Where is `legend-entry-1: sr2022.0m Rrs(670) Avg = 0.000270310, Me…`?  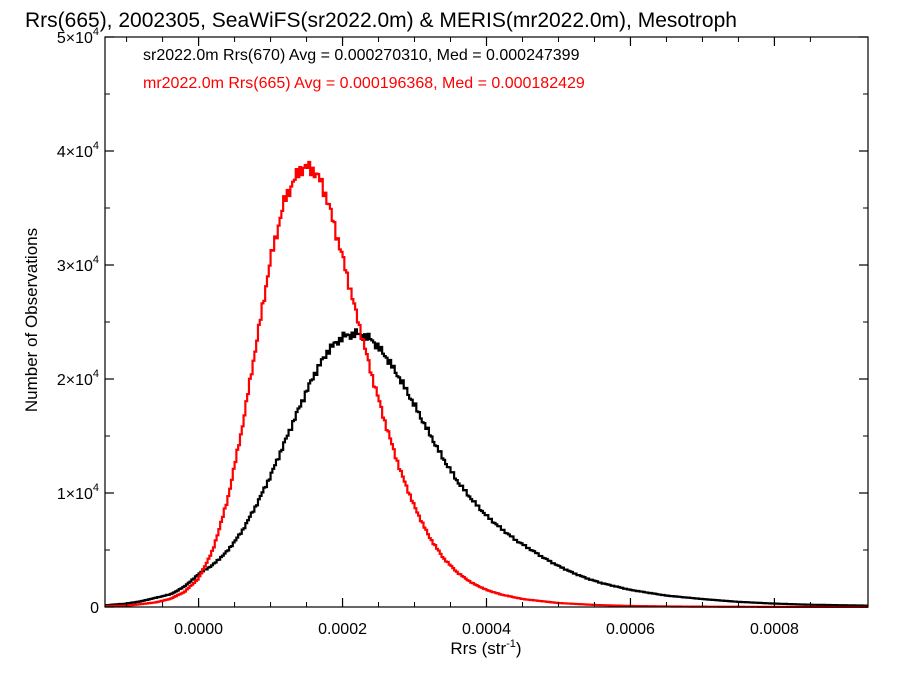 legend-entry-1: sr2022.0m Rrs(670) Avg = 0.000270310, Me… is located at coordinates (361, 55).